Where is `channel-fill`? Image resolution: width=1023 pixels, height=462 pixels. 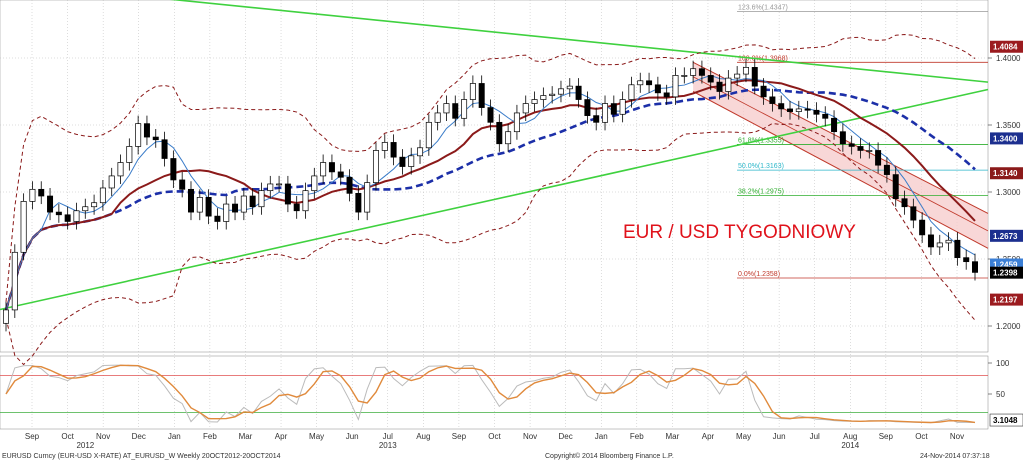
channel-fill is located at coordinates (840, 155).